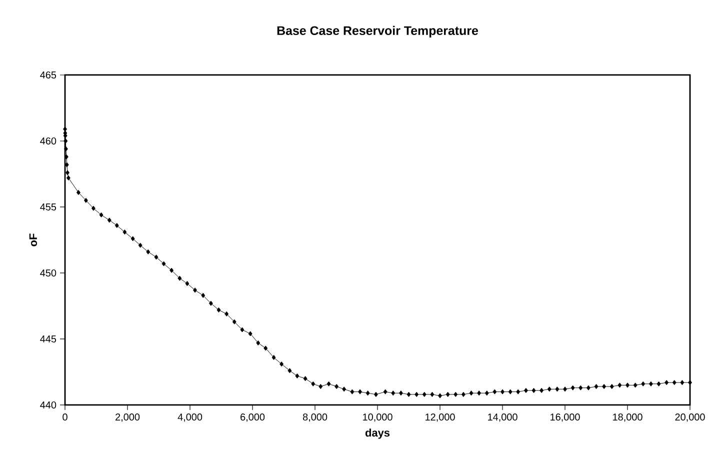 The image size is (713, 472). What do you see at coordinates (377, 433) in the screenshot?
I see `x-axis-title: days` at bounding box center [377, 433].